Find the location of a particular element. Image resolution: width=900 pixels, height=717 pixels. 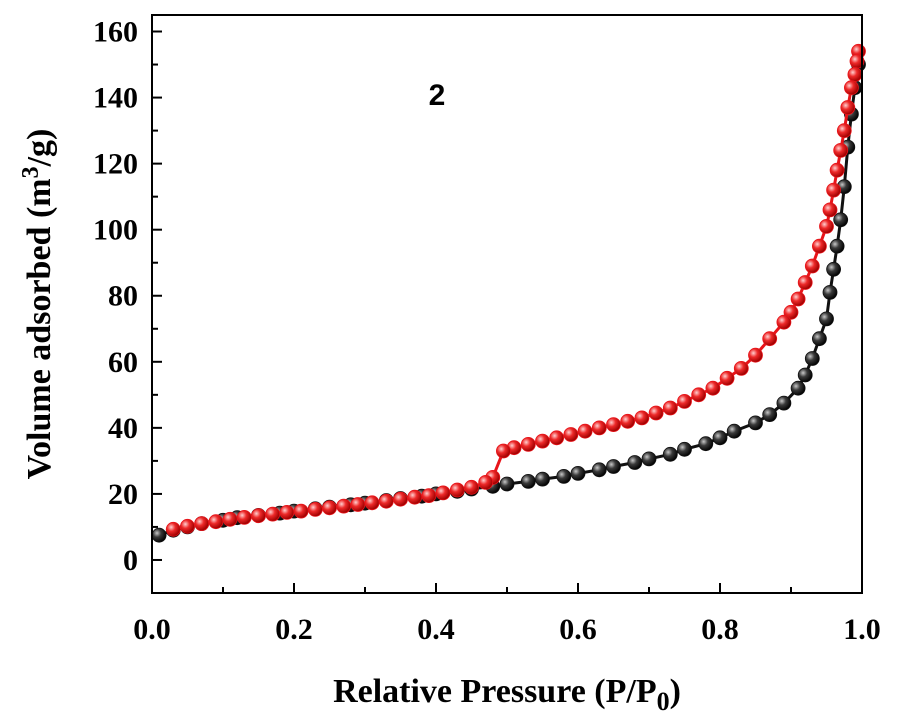

y-axis-title: Volume adsorbed (m3/g) is located at coordinates (38, 304).